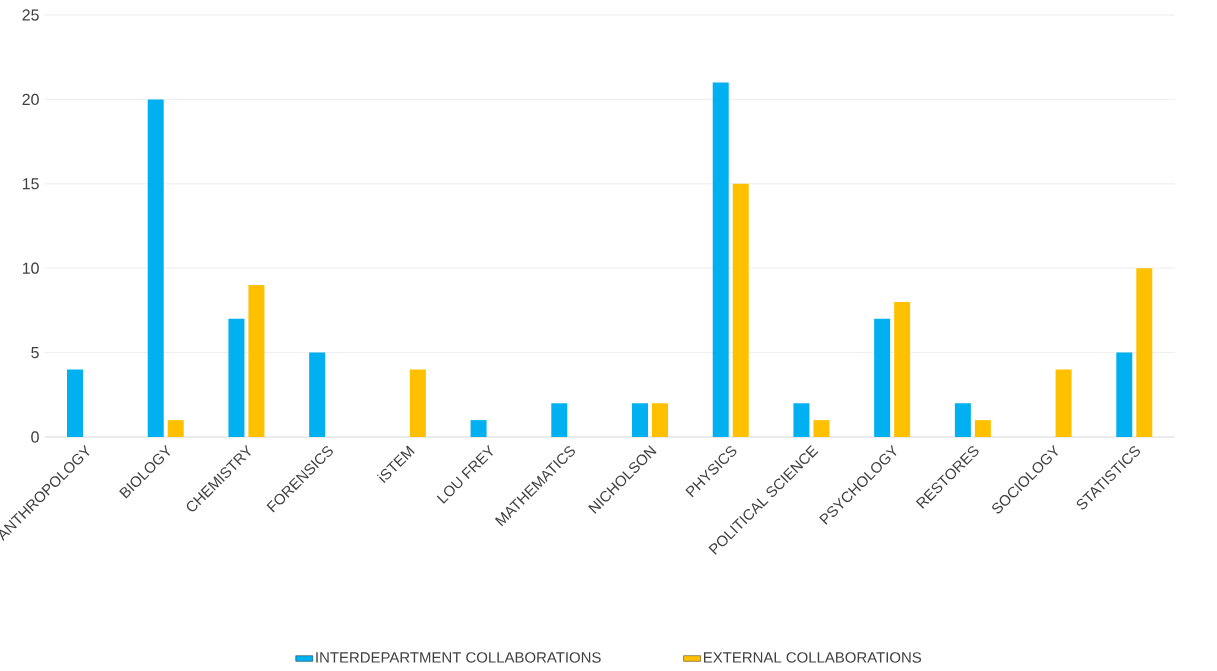 The width and height of the screenshot is (1217, 671). Describe the element at coordinates (458, 657) in the screenshot. I see `legend-label: INTERDEPARTMENT COLLABORATIONS` at that location.